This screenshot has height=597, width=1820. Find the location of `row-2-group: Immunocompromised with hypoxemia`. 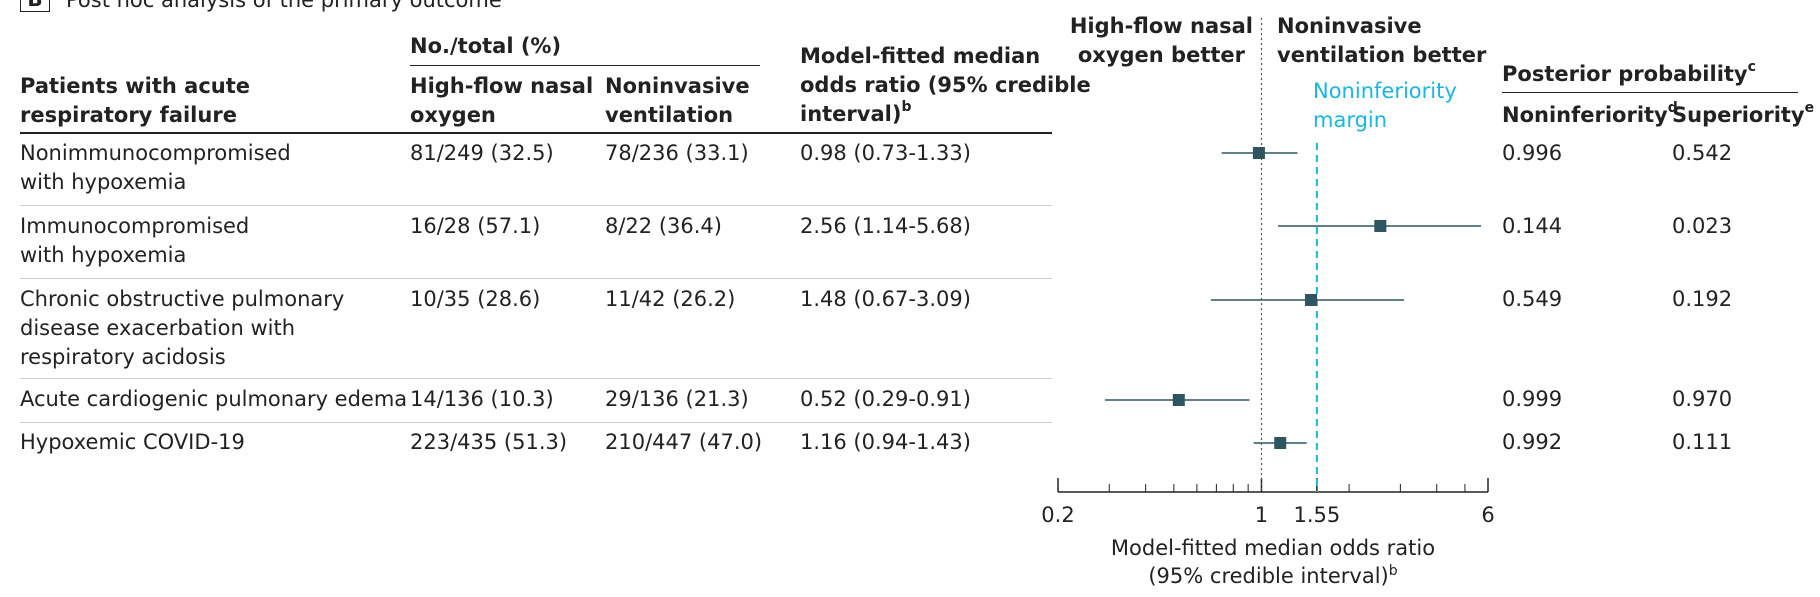

row-2-group: Immunocompromised with hypoxemia is located at coordinates (135, 240).